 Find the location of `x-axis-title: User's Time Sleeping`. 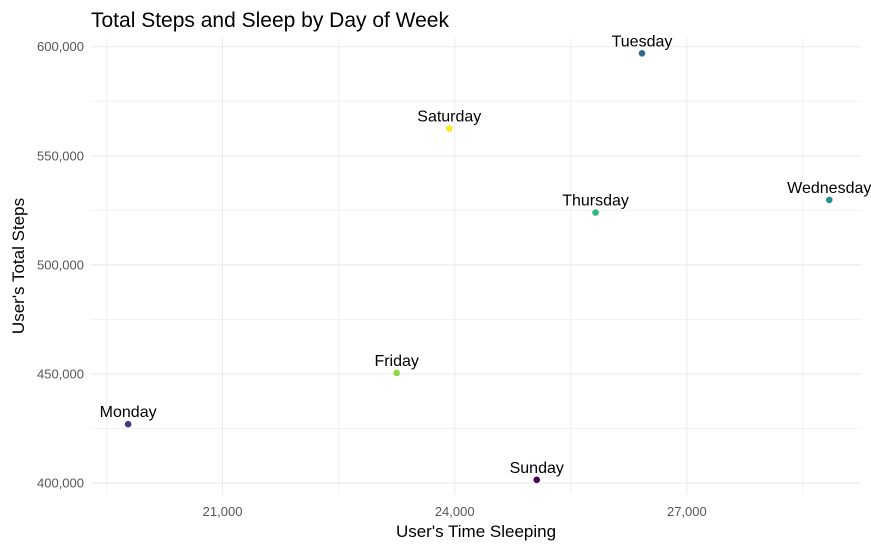

x-axis-title: User's Time Sleeping is located at coordinates (476, 531).